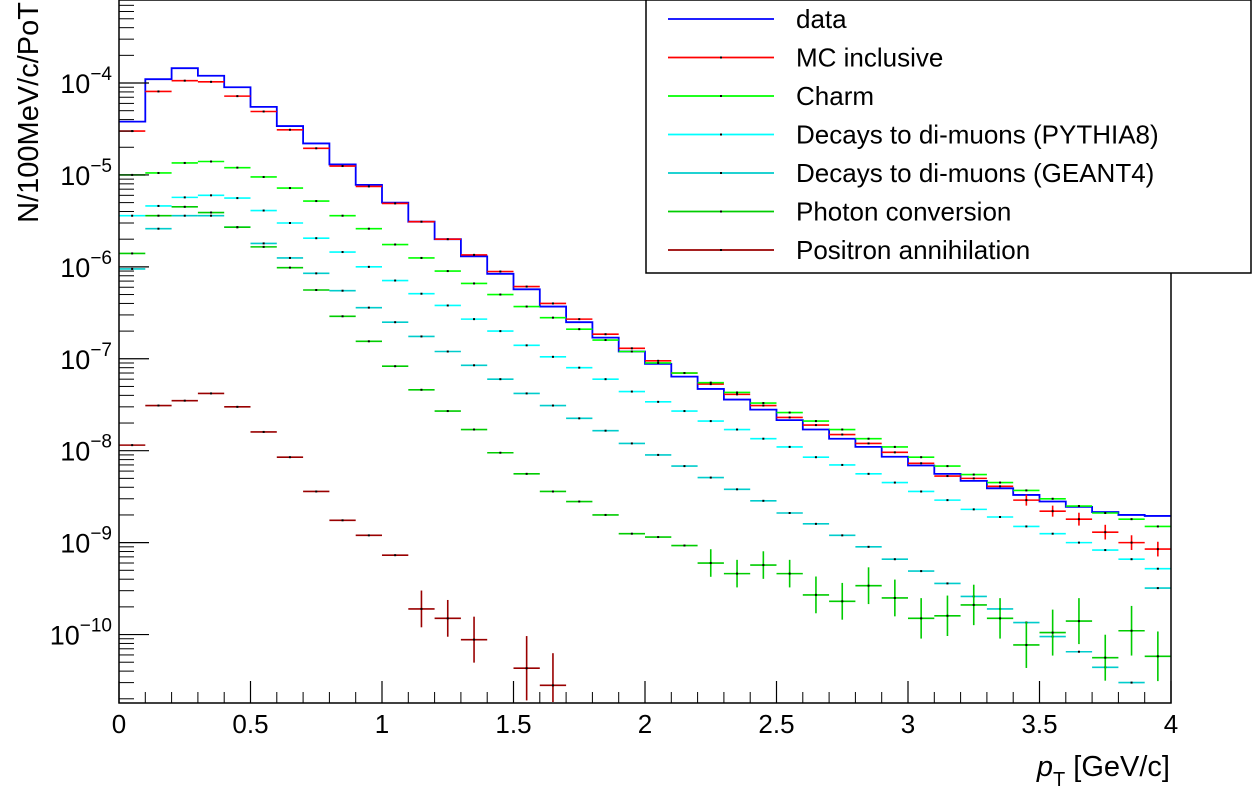 Image resolution: width=1255 pixels, height=792 pixels. Describe the element at coordinates (75, 176) in the screenshot. I see `y-tick-base: 10` at that location.